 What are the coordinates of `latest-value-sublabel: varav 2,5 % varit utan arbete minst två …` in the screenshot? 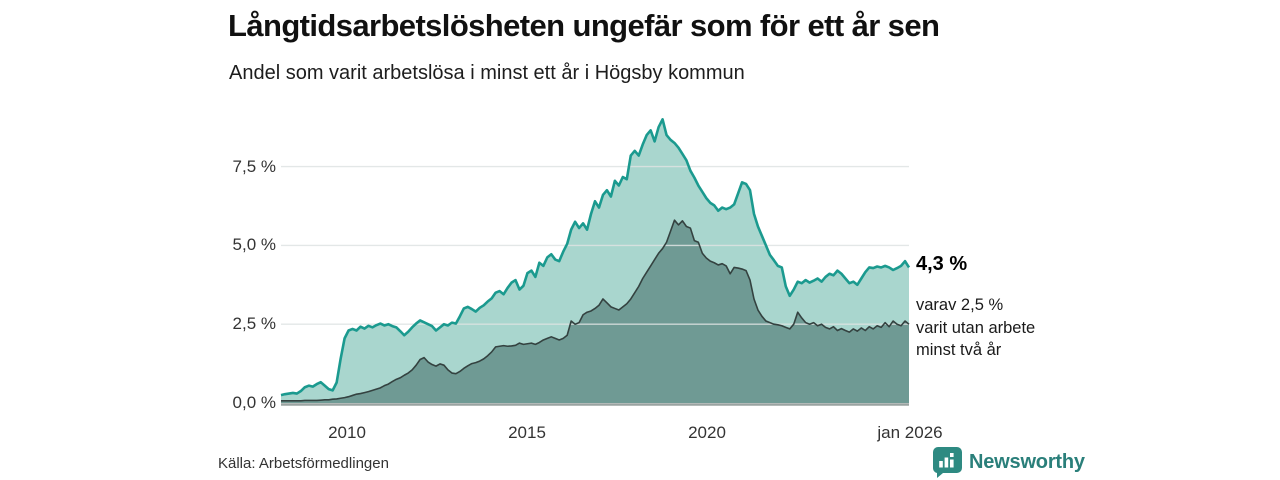 It's located at (975, 328).